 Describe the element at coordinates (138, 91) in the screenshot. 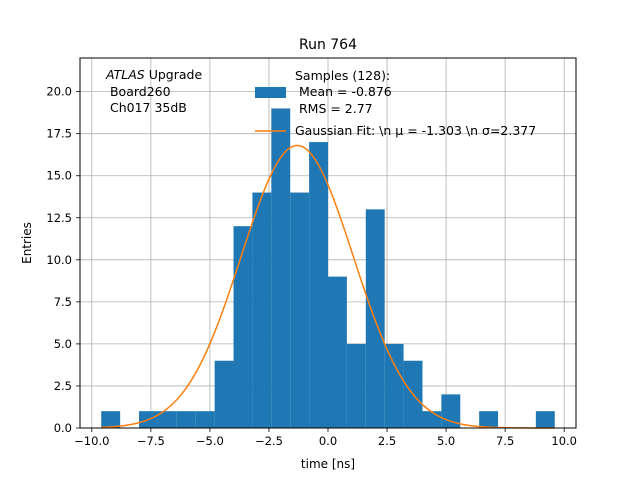

I see `annotation-line-2: Board260` at that location.